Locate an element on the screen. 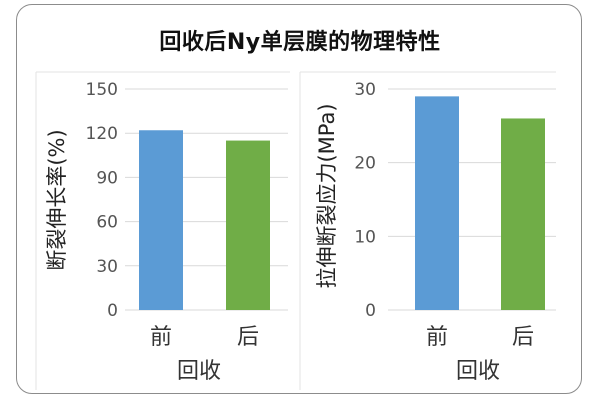 Image resolution: width=600 pixels, height=400 pixels. y-tick-label: 150 is located at coordinates (102, 90).